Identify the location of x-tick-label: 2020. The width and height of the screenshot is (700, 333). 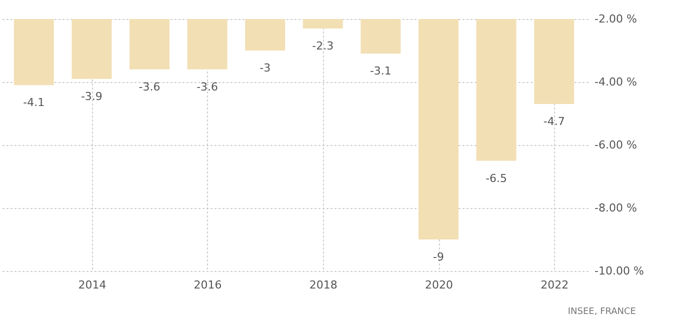
(439, 285).